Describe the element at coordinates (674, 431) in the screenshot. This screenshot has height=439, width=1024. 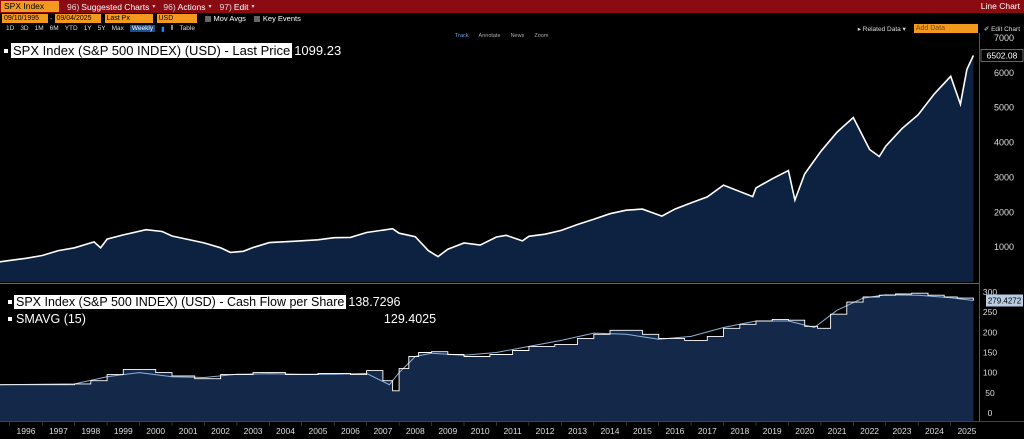
I see `x-tick-label: 2016` at that location.